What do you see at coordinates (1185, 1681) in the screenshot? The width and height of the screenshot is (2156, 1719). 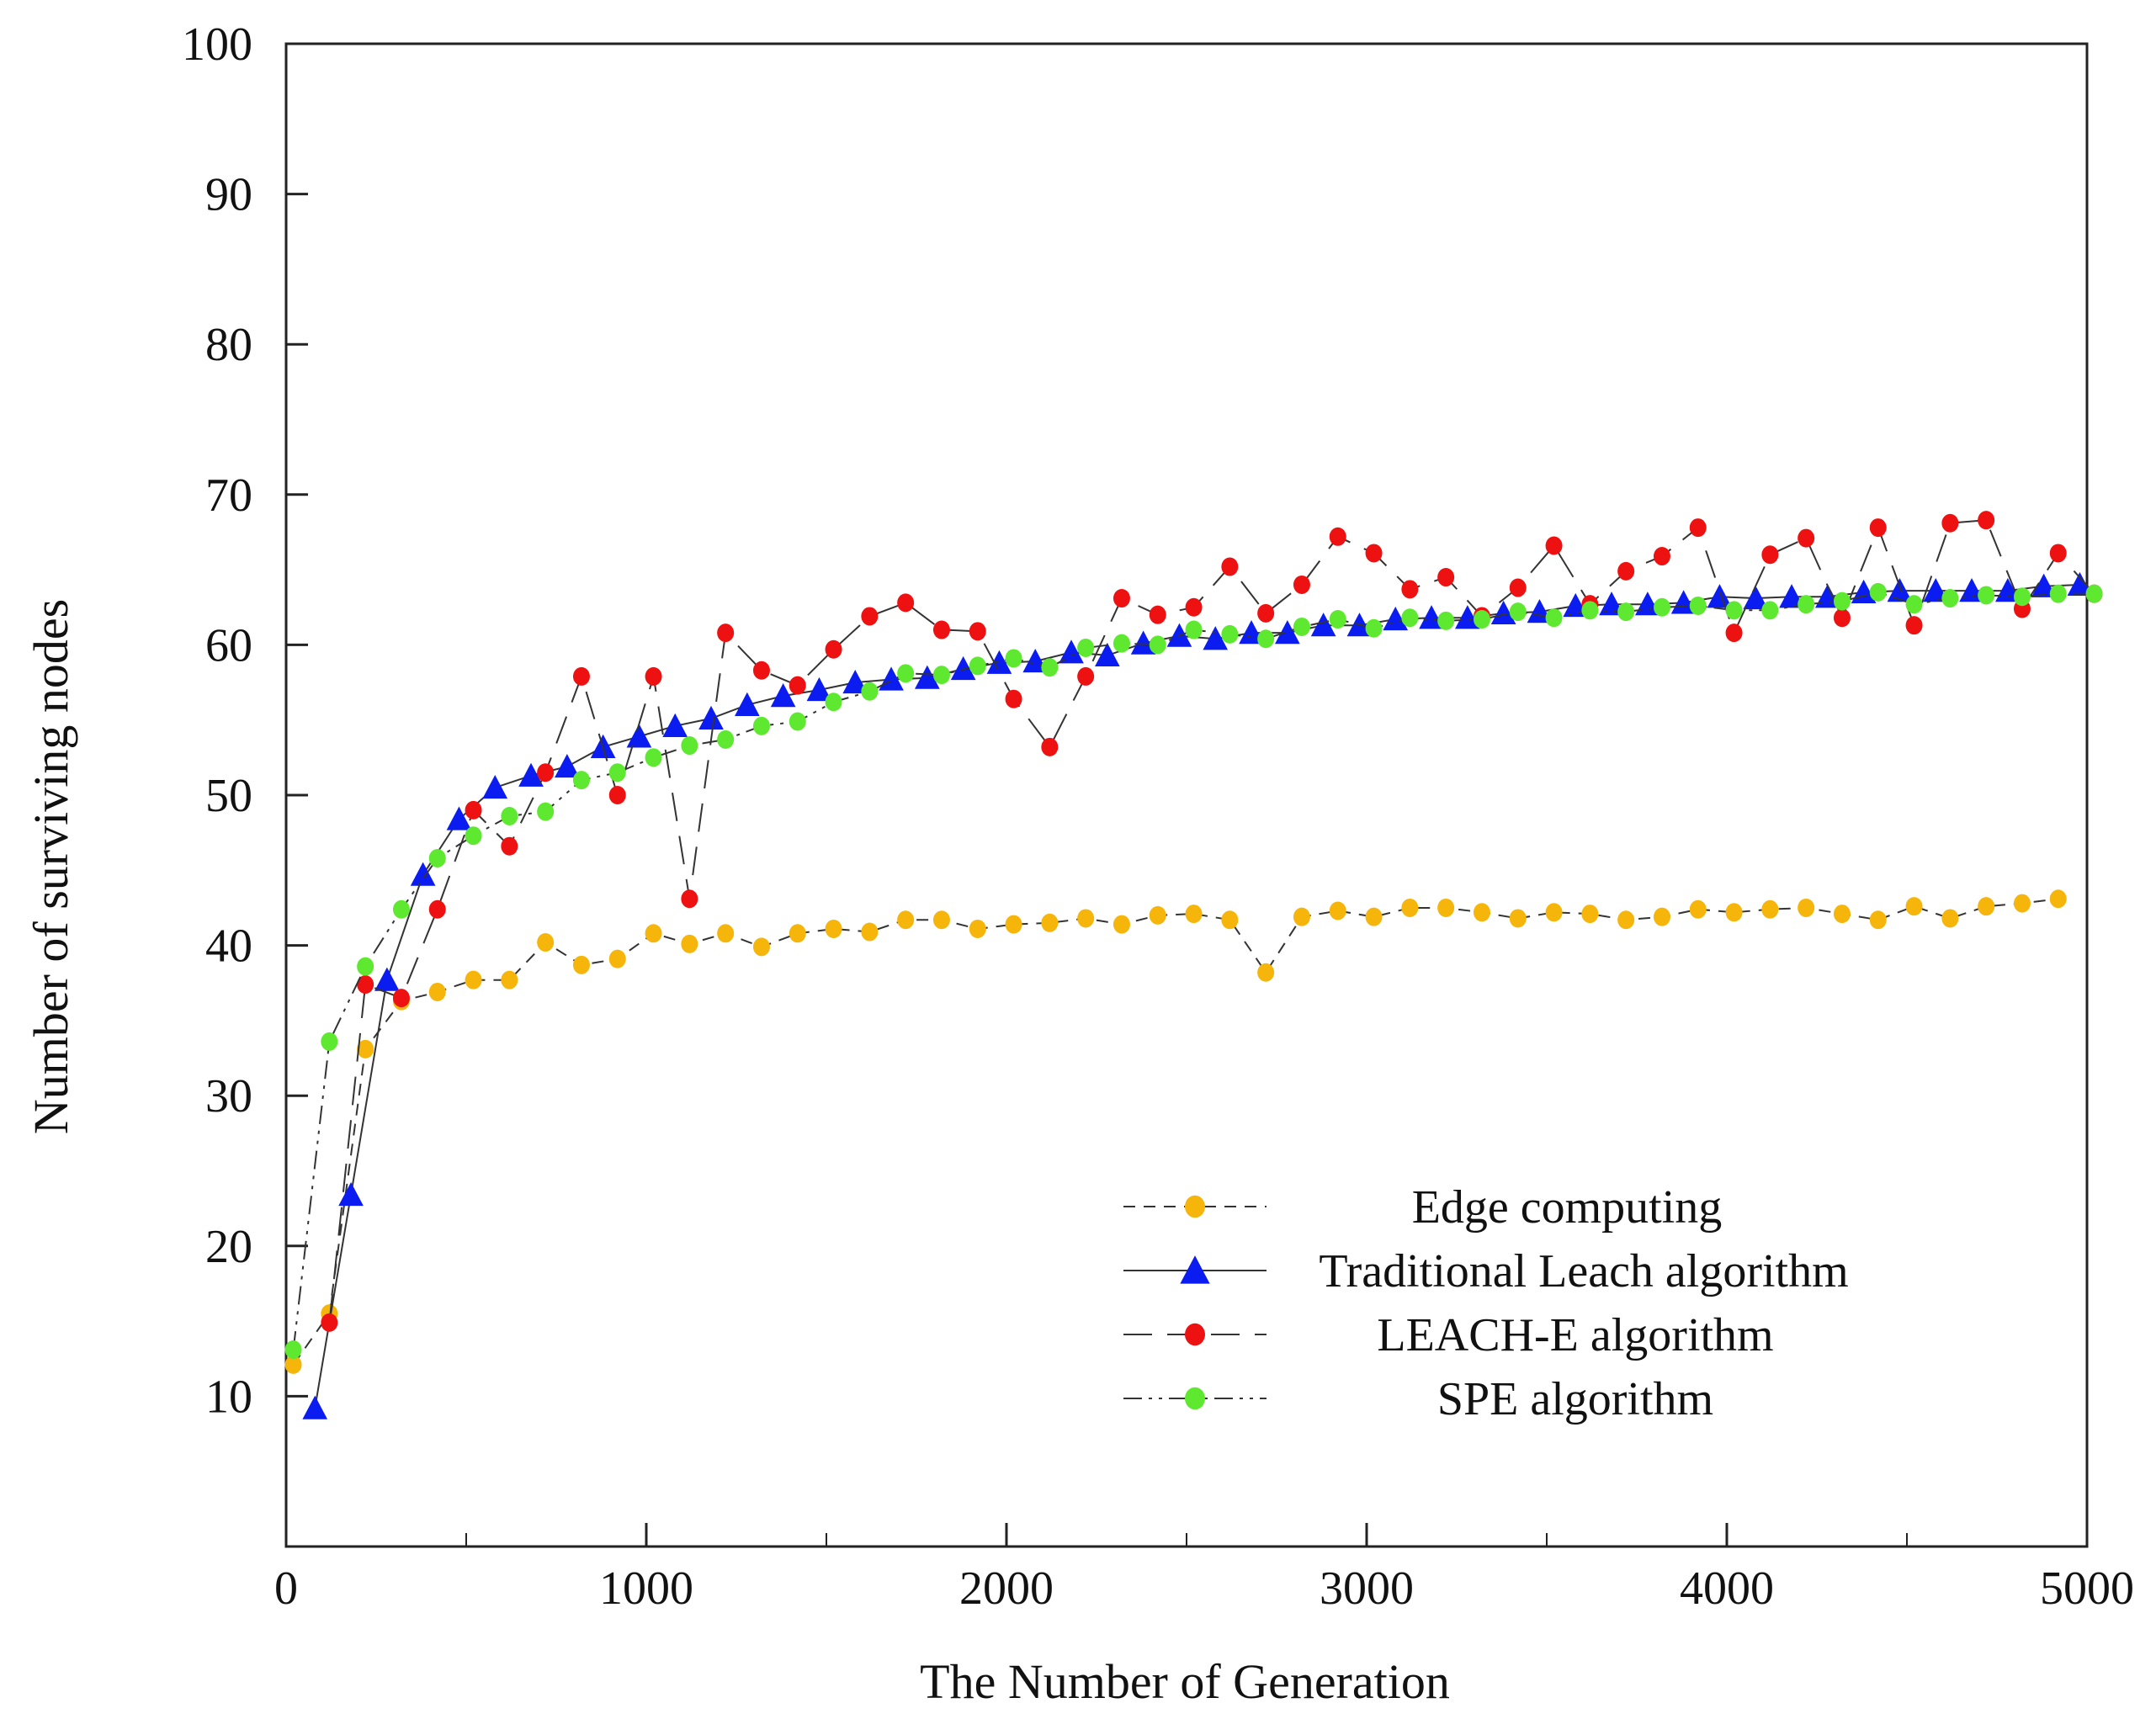 I see `x-axis-label: The Number of Generation` at bounding box center [1185, 1681].